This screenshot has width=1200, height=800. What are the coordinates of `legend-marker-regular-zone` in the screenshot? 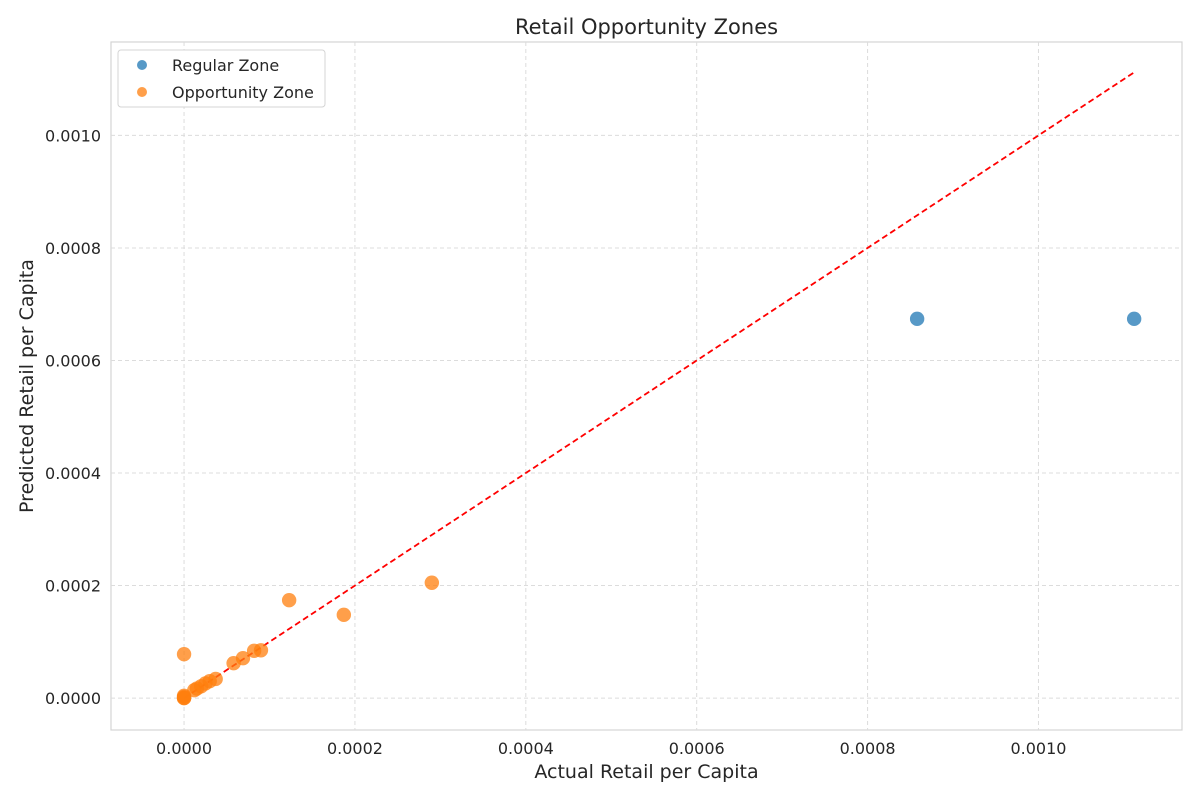 It's located at (142, 65).